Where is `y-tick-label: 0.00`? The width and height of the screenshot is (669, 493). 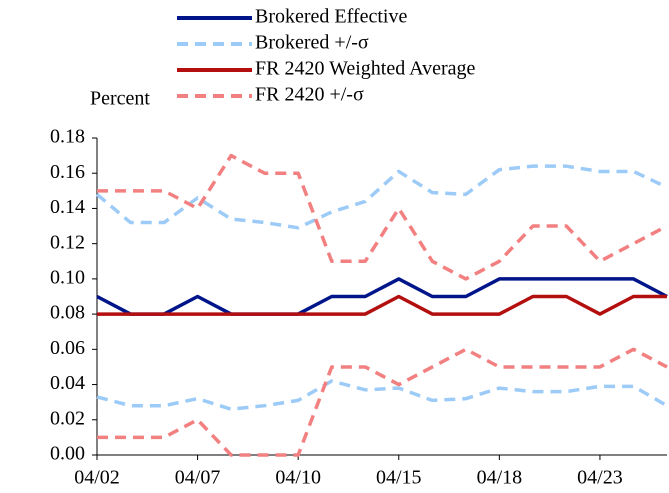
y-tick-label: 0.00 is located at coordinates (67, 454).